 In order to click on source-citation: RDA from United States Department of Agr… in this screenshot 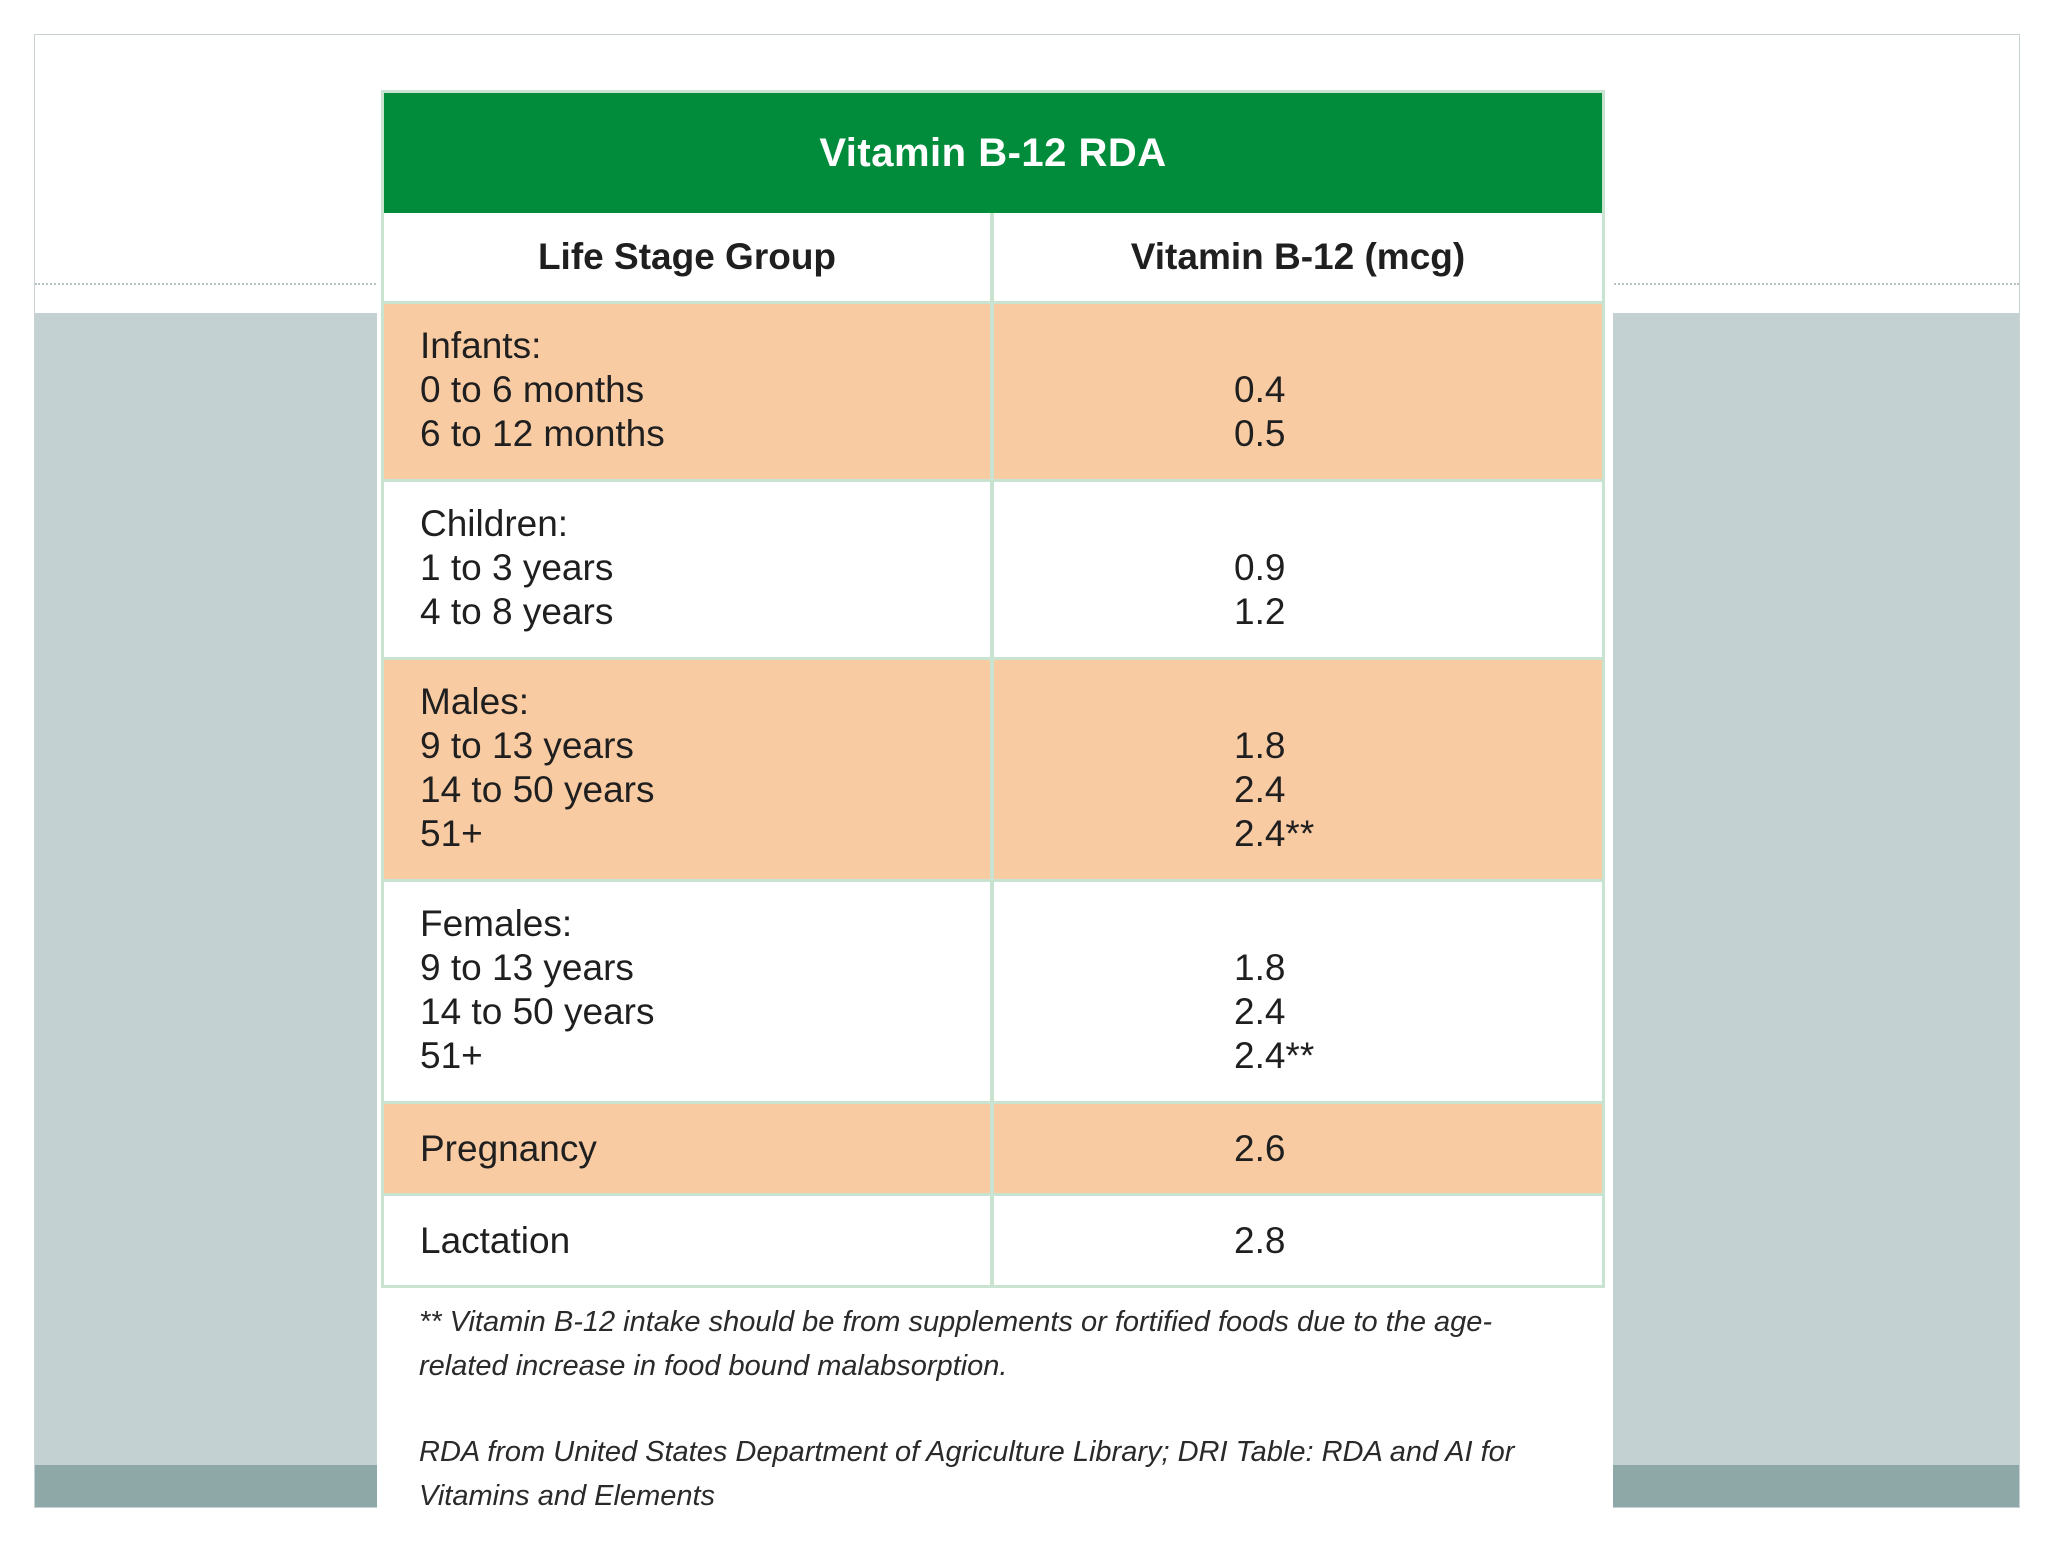, I will do `click(967, 1474)`.